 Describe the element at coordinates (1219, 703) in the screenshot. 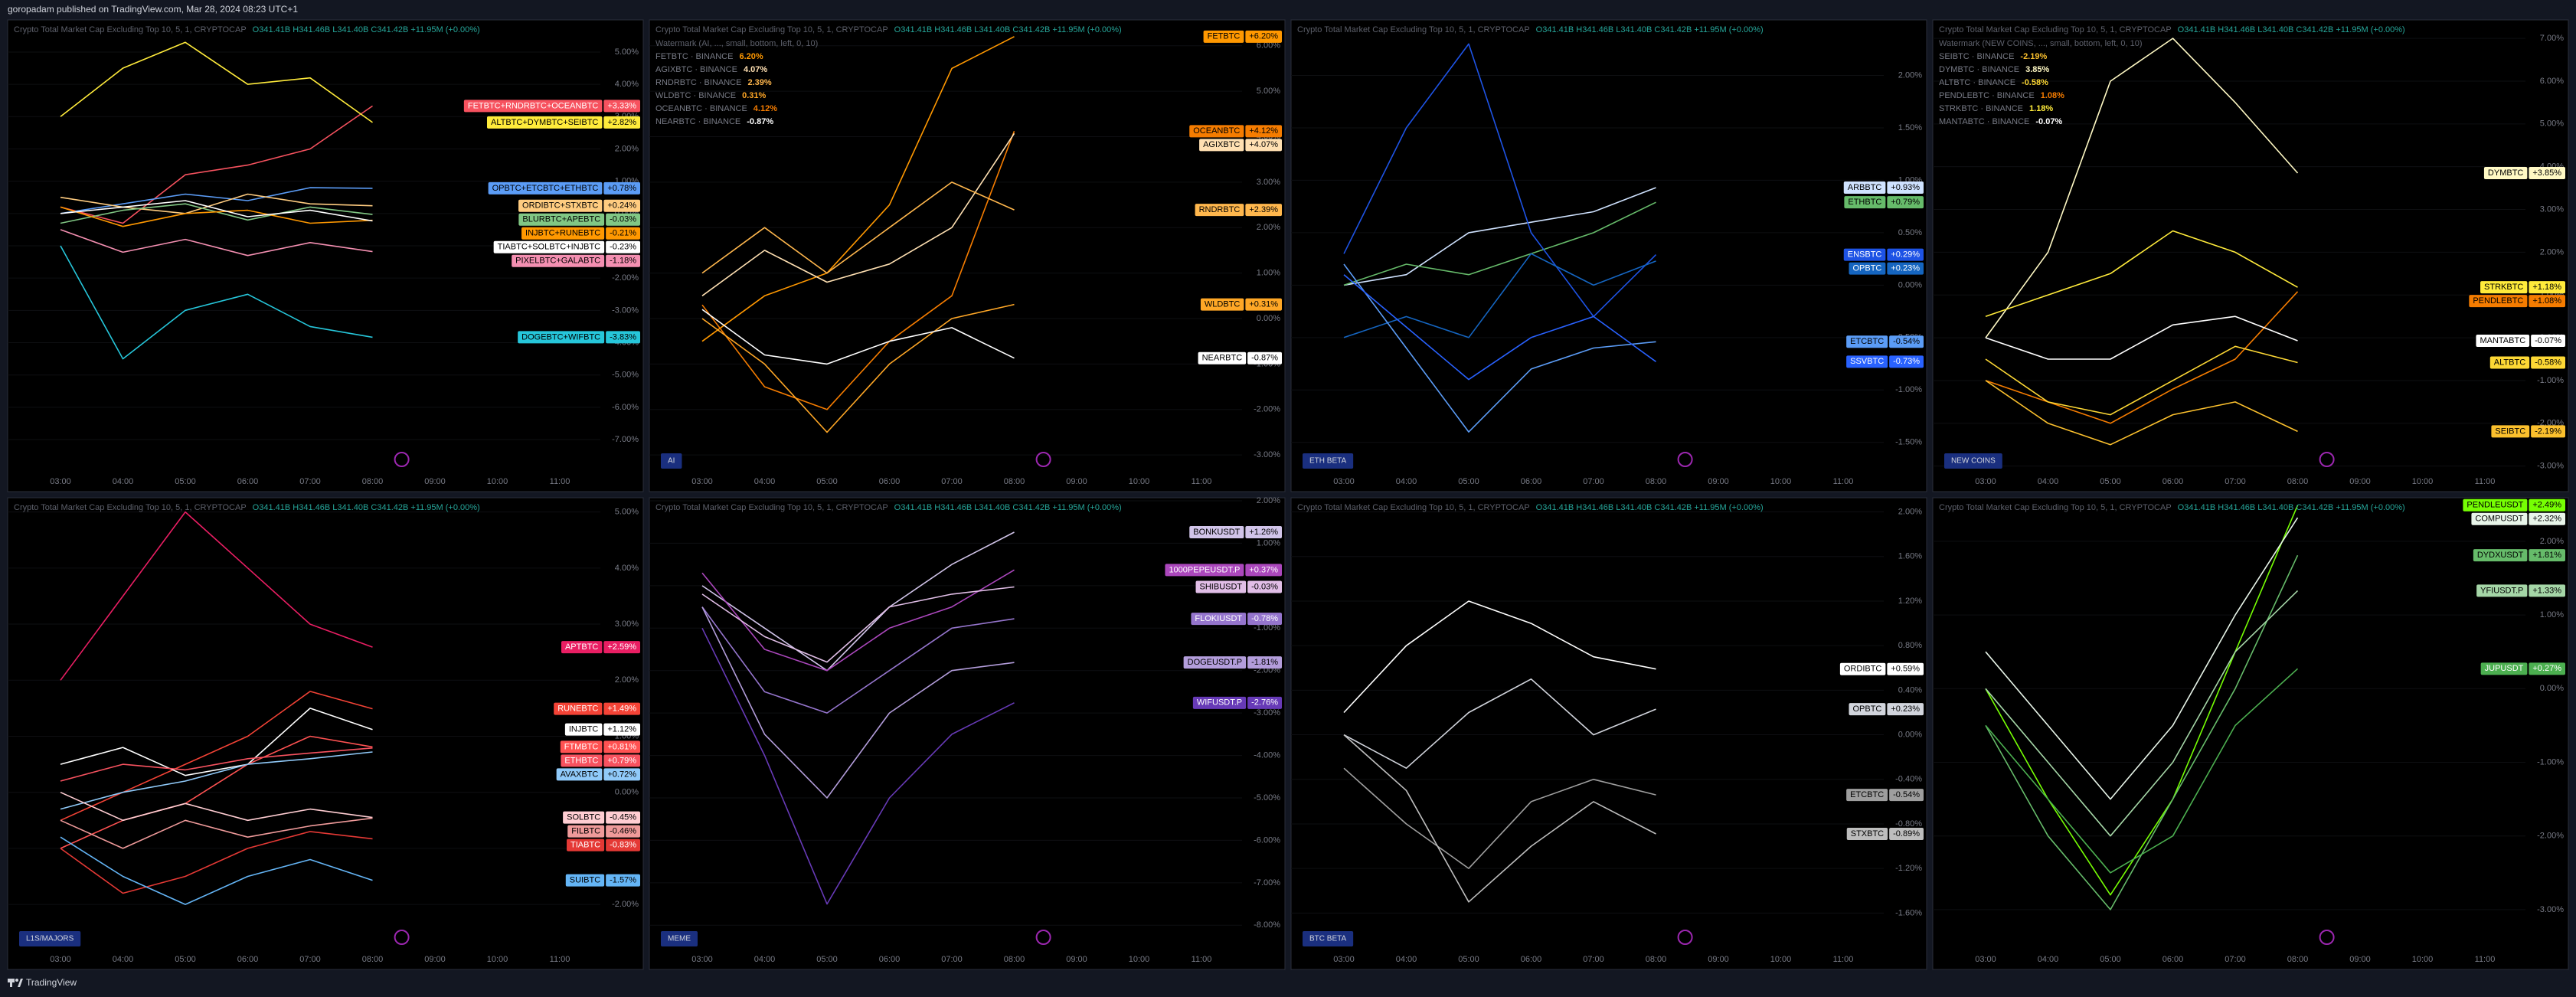

I see `price-tag-name: WIFUSDT.P` at that location.